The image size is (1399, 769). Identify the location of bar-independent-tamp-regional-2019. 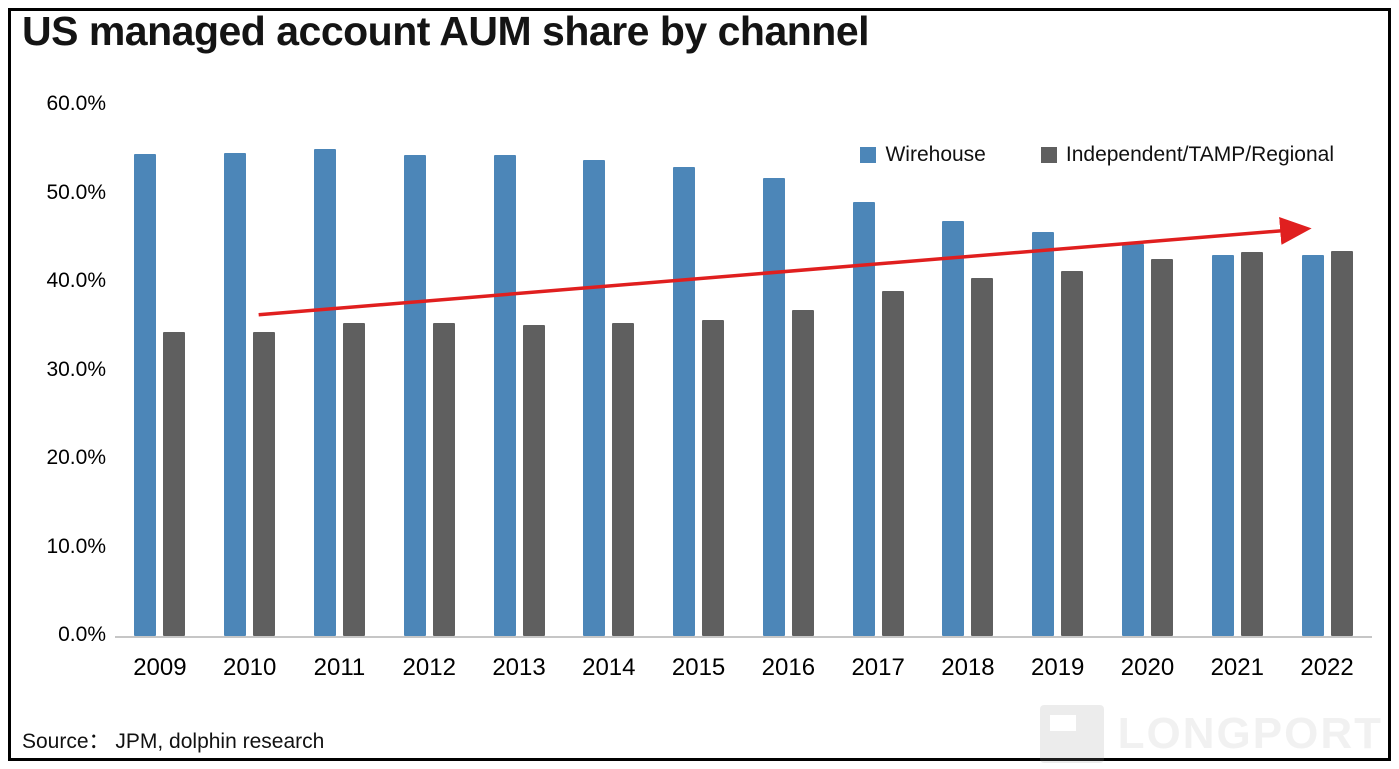
(1072, 453).